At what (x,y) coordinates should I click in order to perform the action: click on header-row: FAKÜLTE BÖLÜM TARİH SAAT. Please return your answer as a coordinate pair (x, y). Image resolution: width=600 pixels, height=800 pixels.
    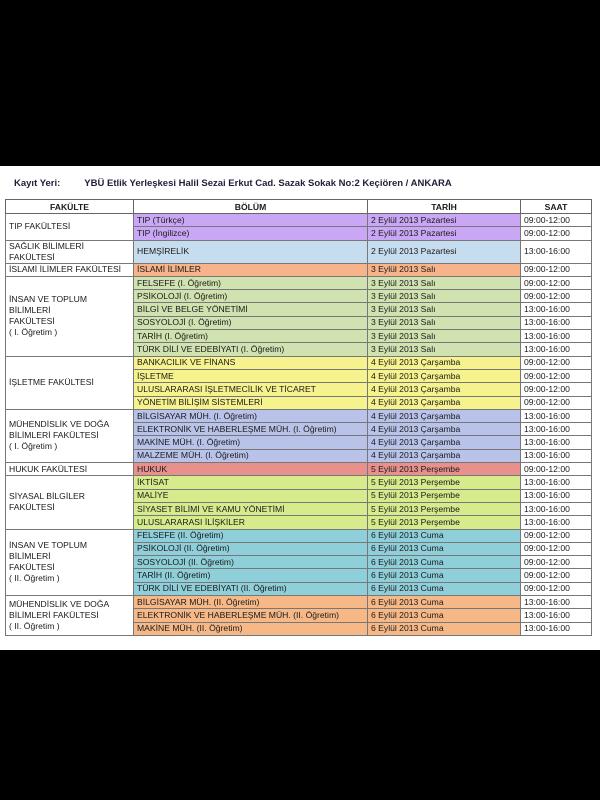
    Looking at the image, I should click on (298, 206).